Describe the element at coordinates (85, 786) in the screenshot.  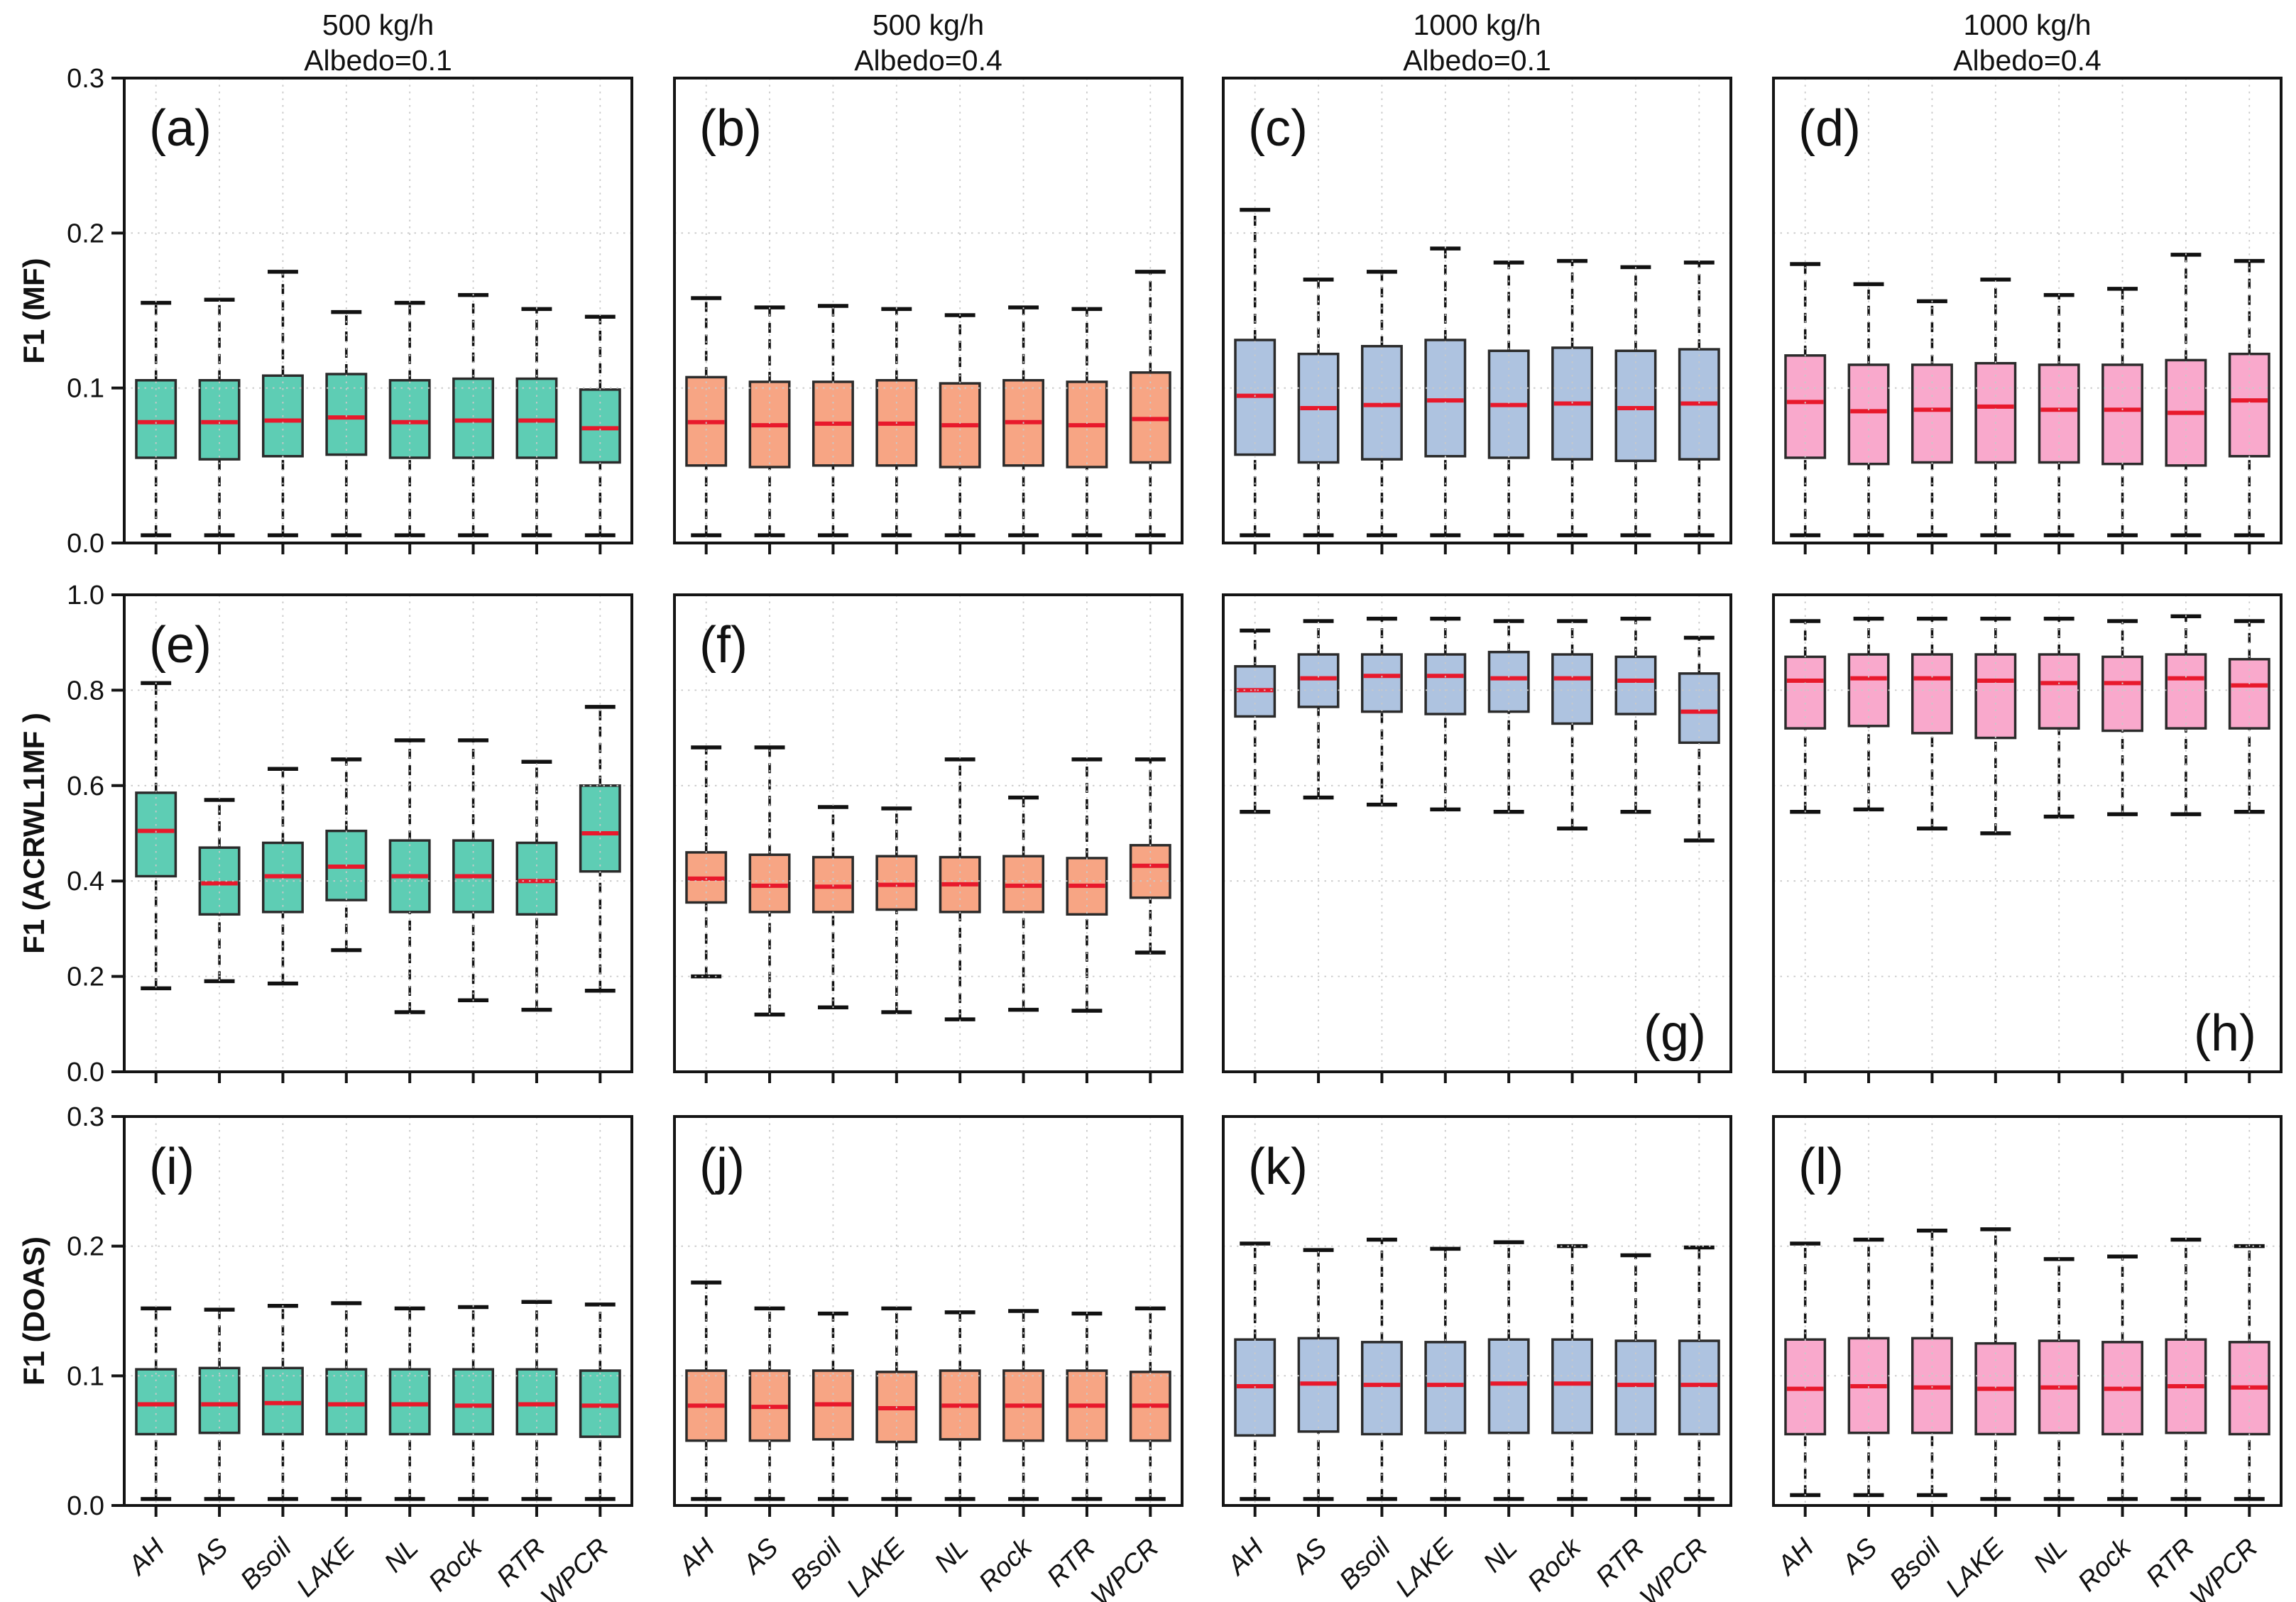
I see `y-tick-label: 0.6` at that location.